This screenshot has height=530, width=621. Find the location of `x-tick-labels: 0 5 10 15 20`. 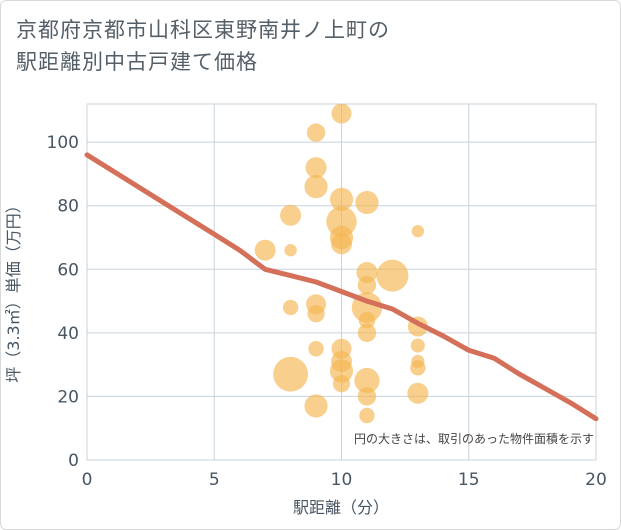

x-tick-labels: 0 5 10 15 20 is located at coordinates (344, 480).